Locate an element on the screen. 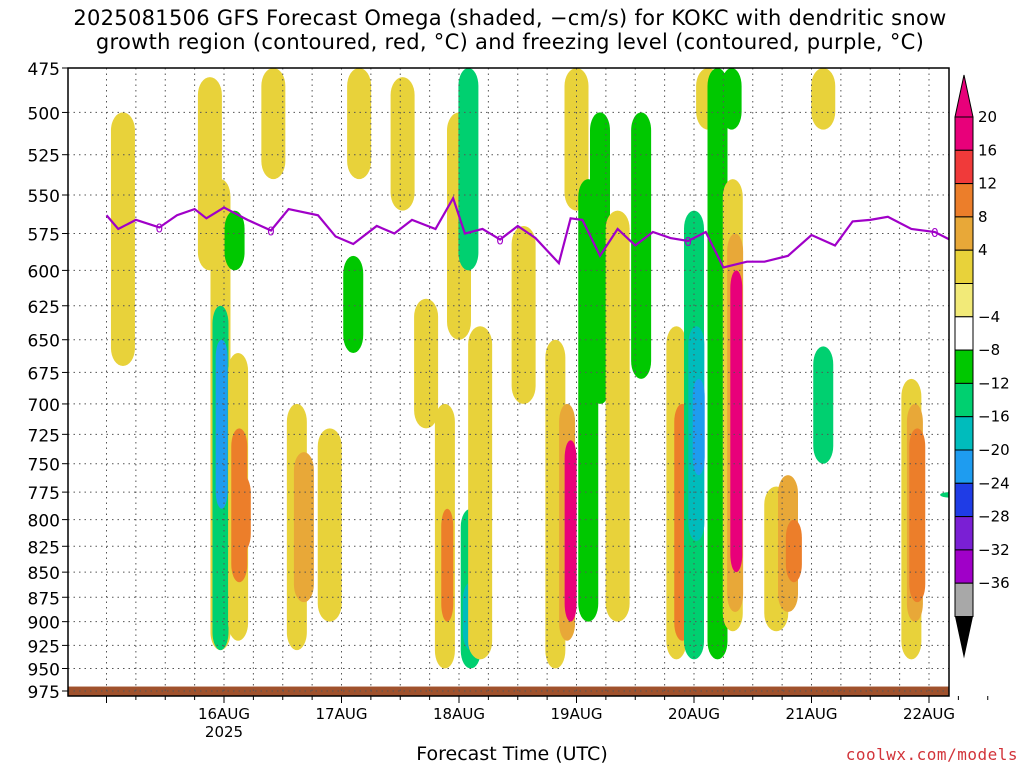 The image size is (1024, 768). x-tick-label: 18AUG is located at coordinates (459, 714).